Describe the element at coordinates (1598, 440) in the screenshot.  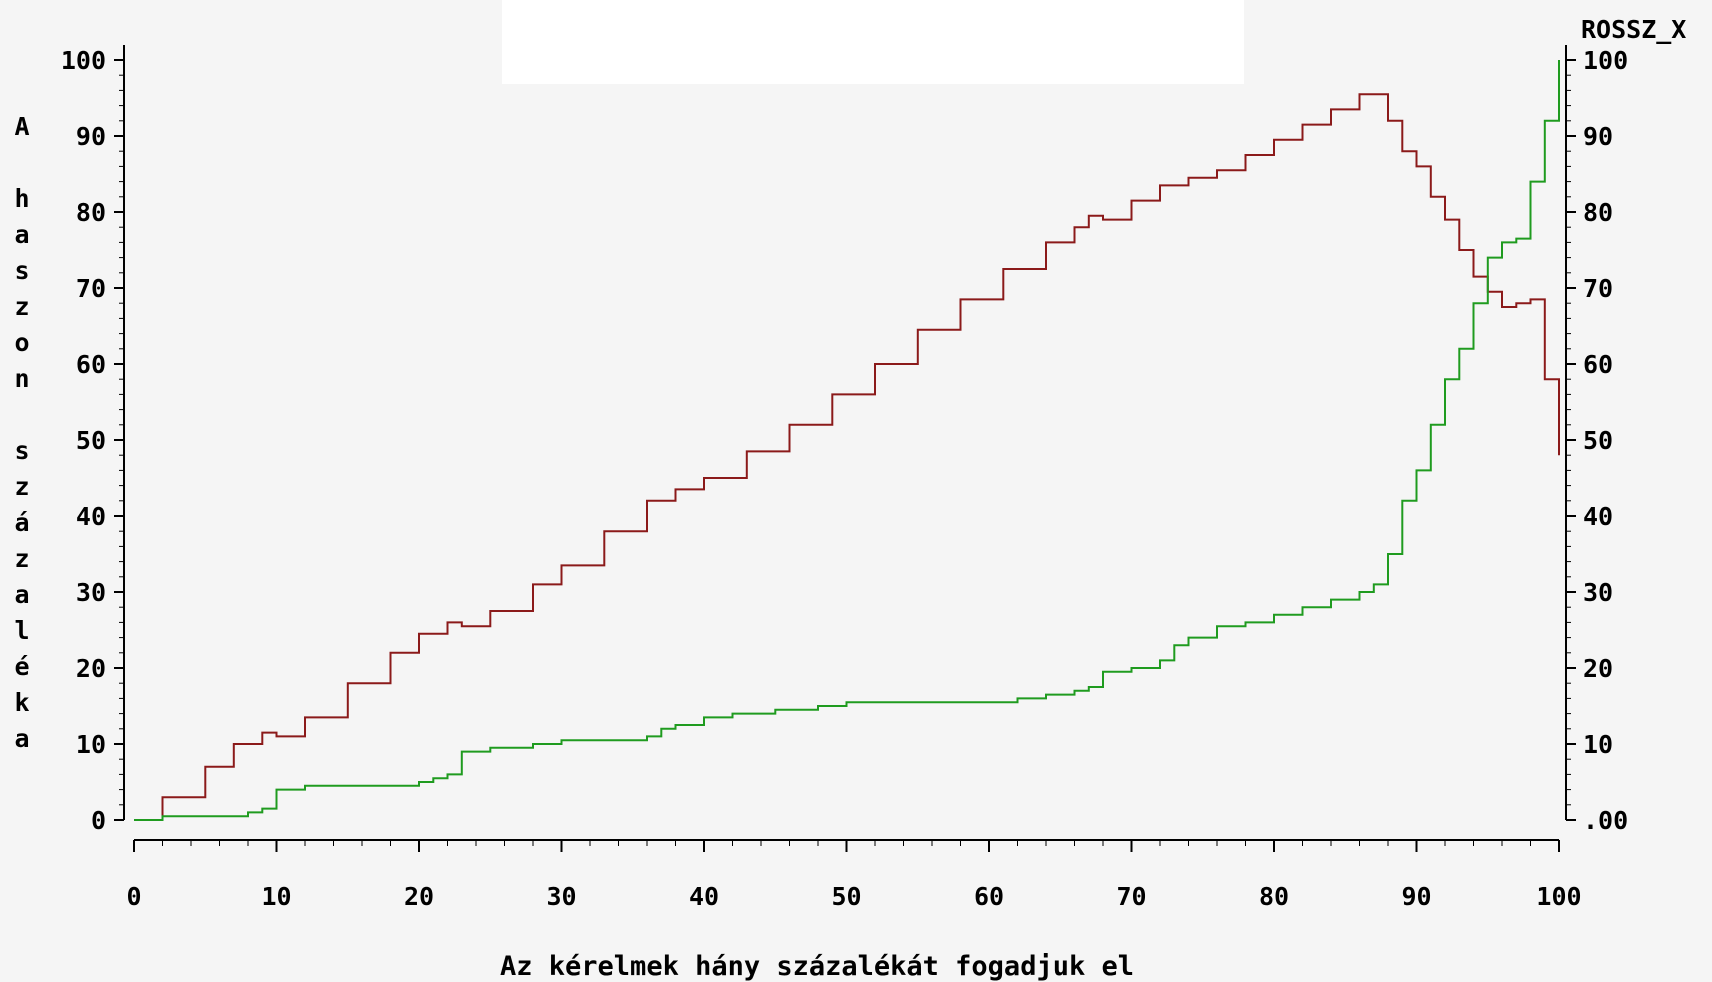
I see `right-tick-label: 50` at that location.